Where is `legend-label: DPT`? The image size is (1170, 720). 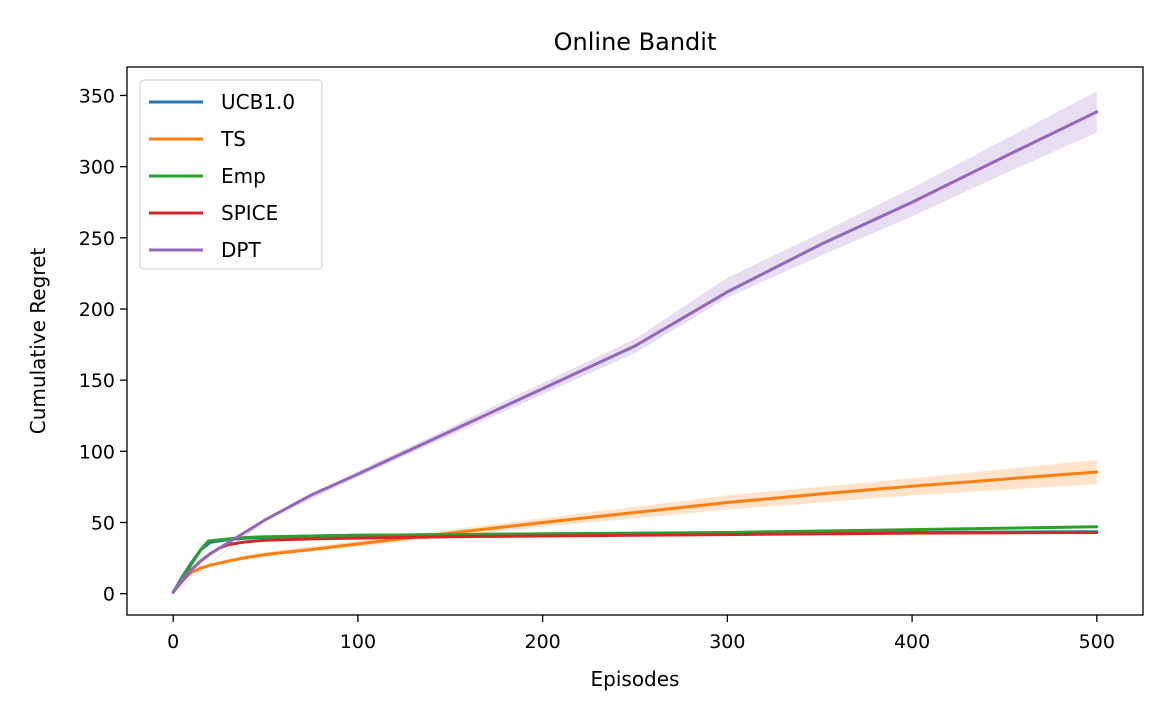
legend-label: DPT is located at coordinates (241, 250).